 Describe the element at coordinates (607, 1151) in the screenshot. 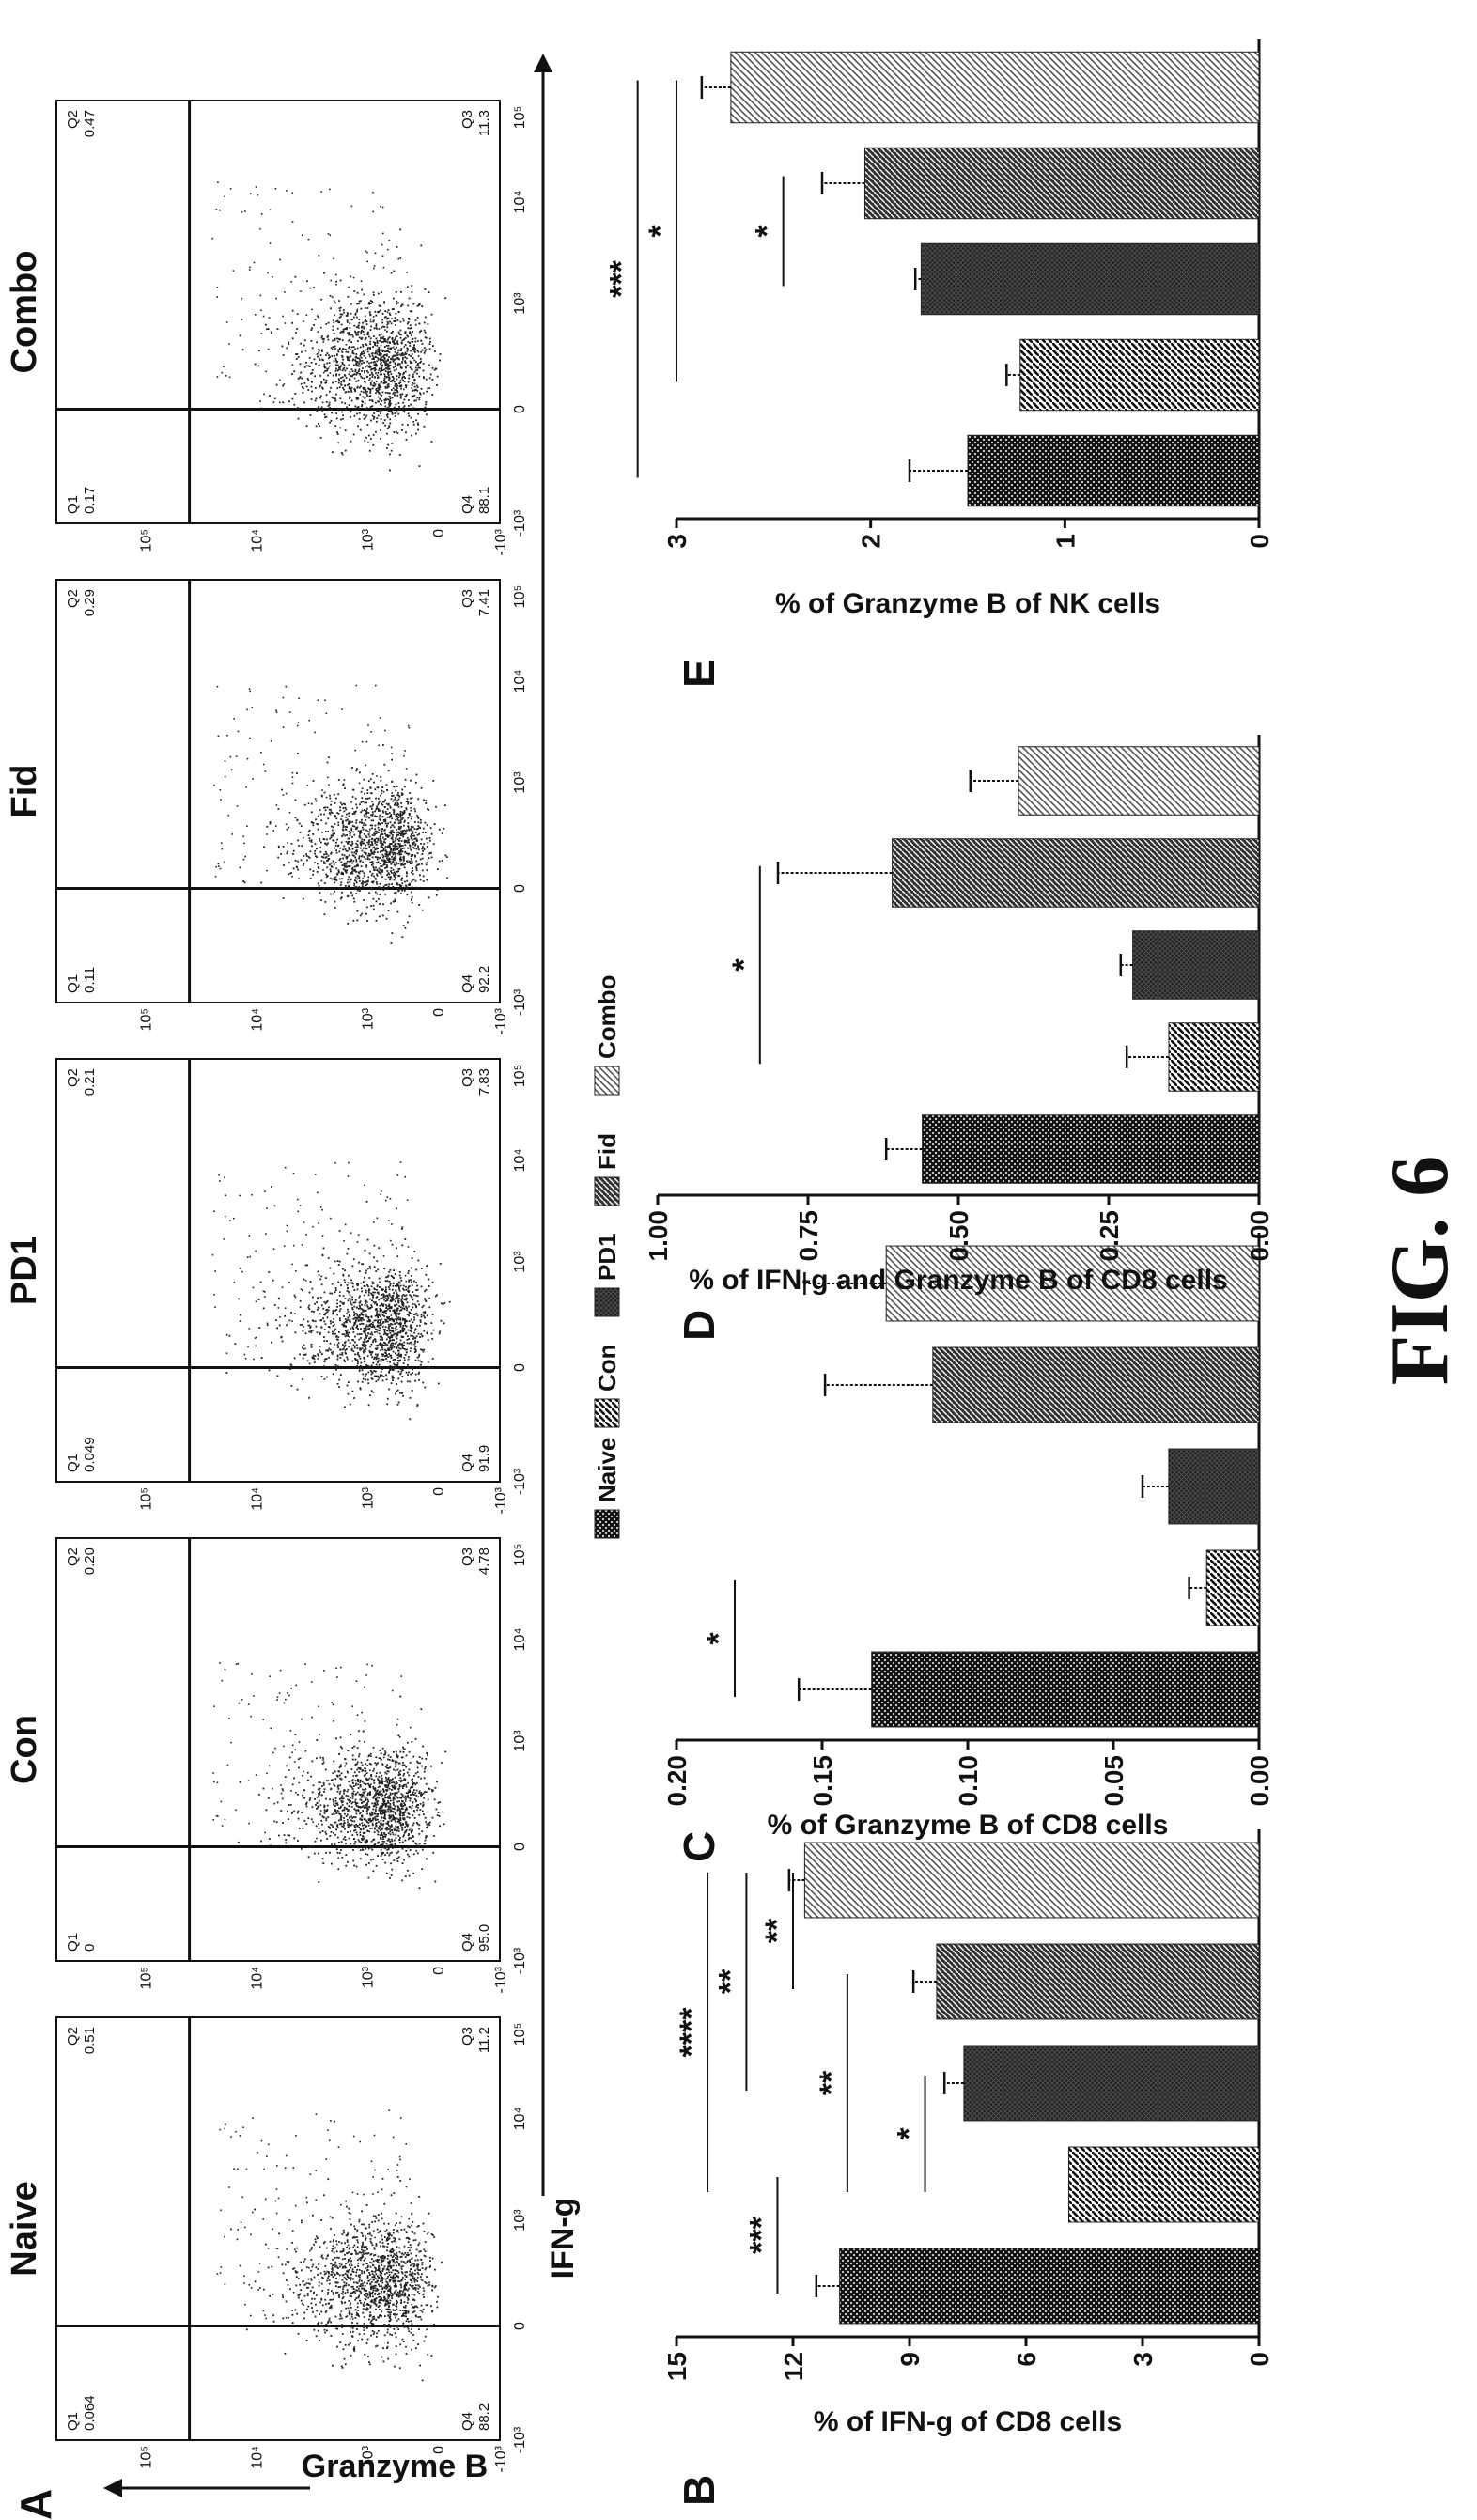

I see `legend-label: Fid` at that location.